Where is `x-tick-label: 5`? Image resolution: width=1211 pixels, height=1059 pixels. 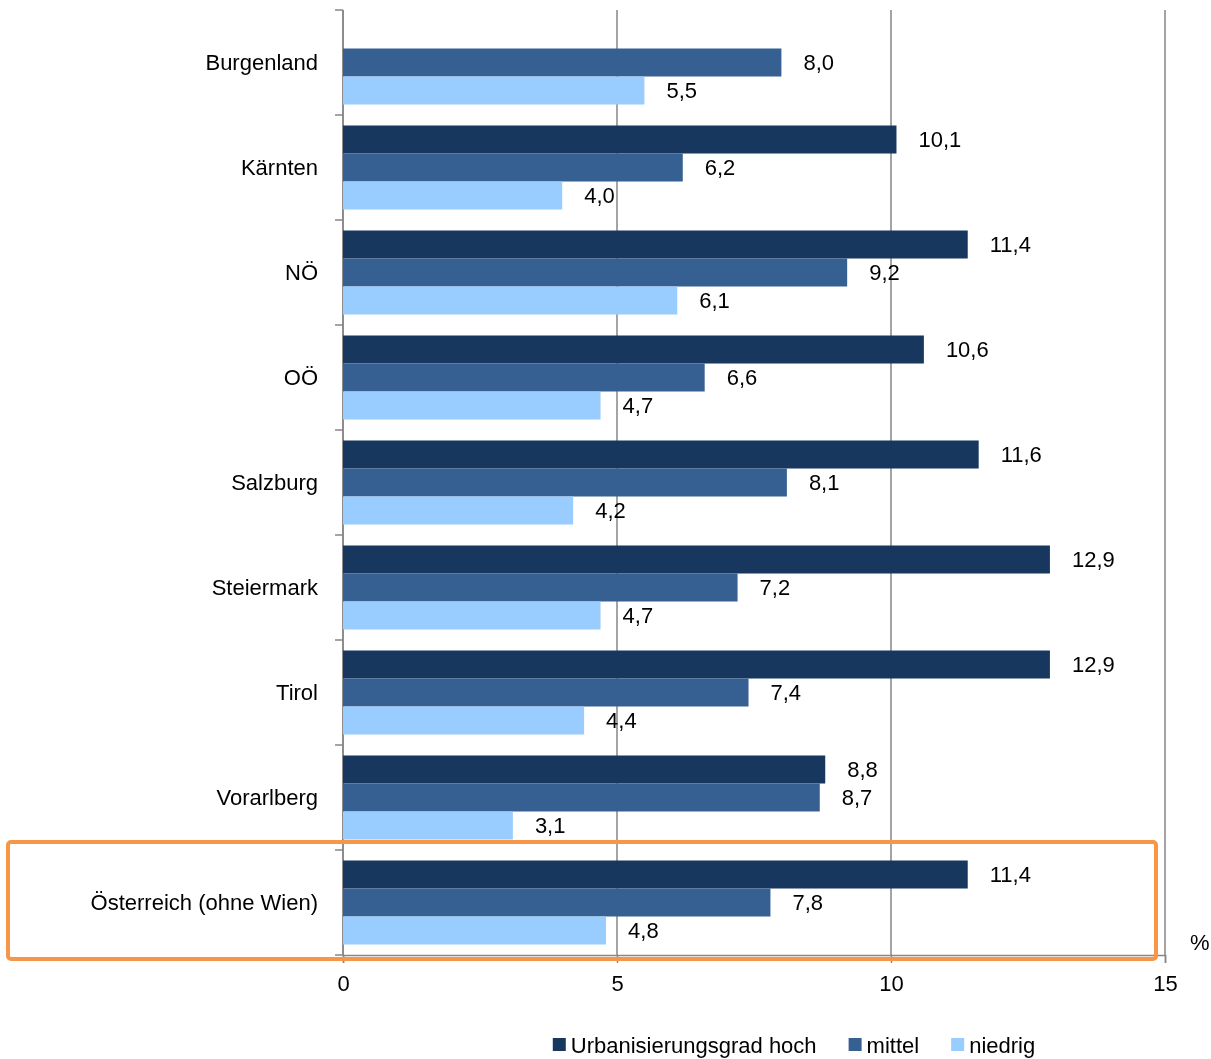 x-tick-label: 5 is located at coordinates (617, 983).